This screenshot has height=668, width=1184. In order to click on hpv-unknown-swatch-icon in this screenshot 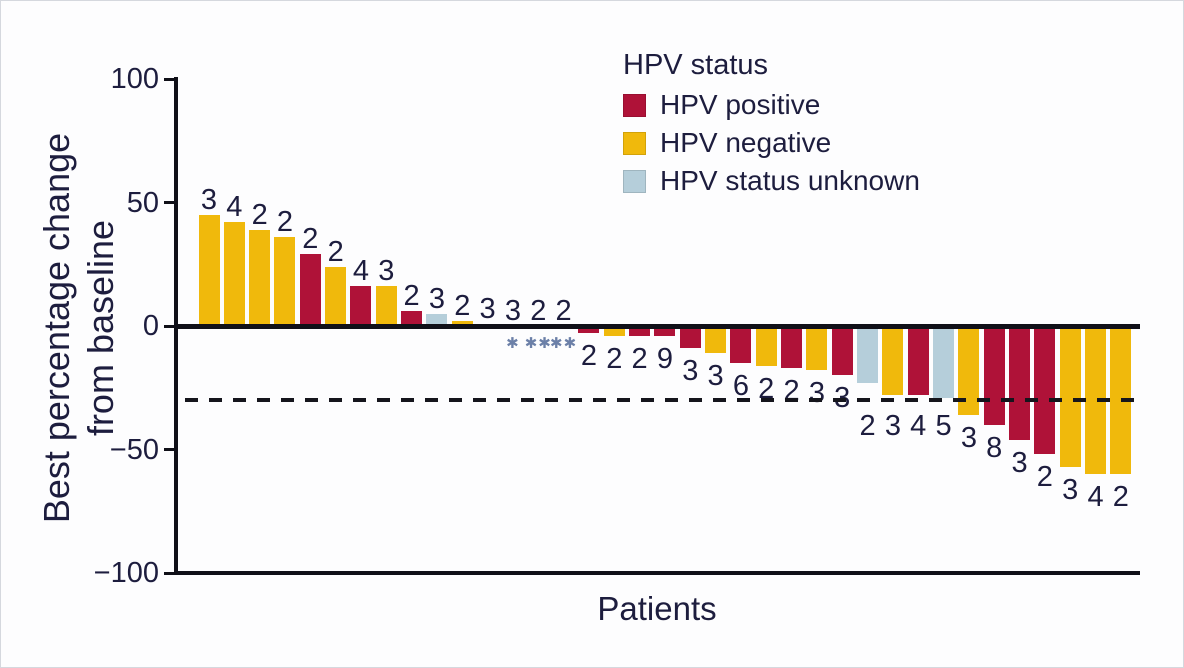, I will do `click(634, 181)`.